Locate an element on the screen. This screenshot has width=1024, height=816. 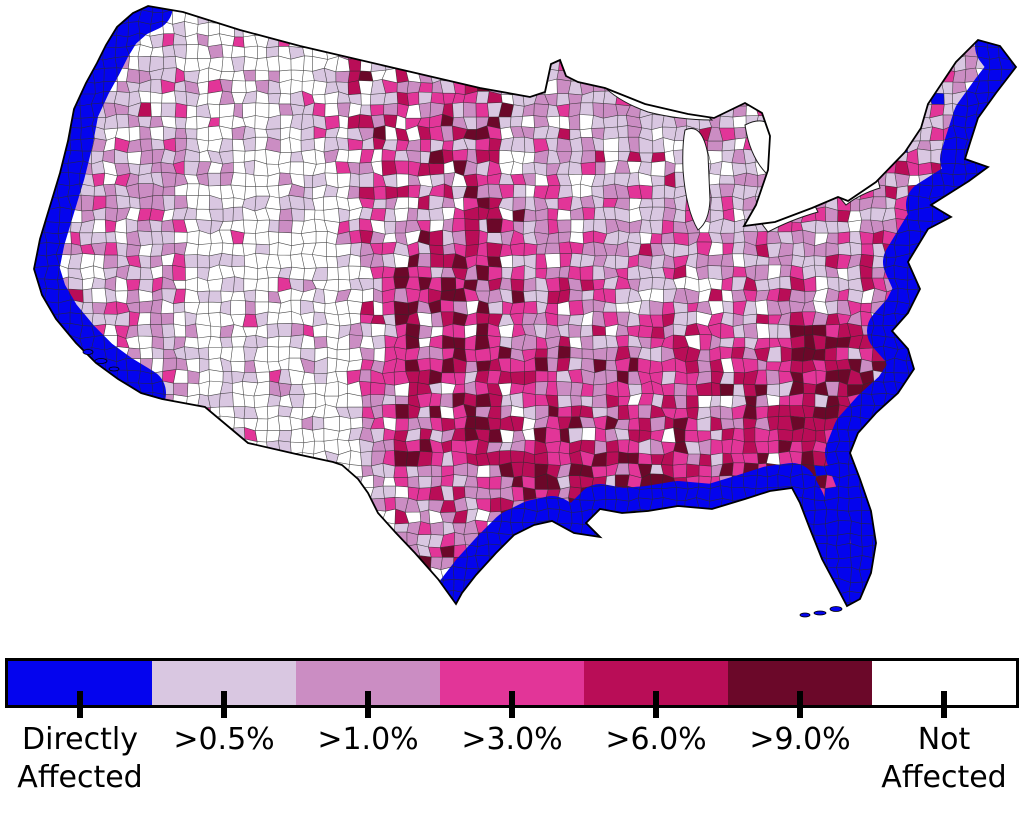
county-fill-directly is located at coordinates (883, 306).